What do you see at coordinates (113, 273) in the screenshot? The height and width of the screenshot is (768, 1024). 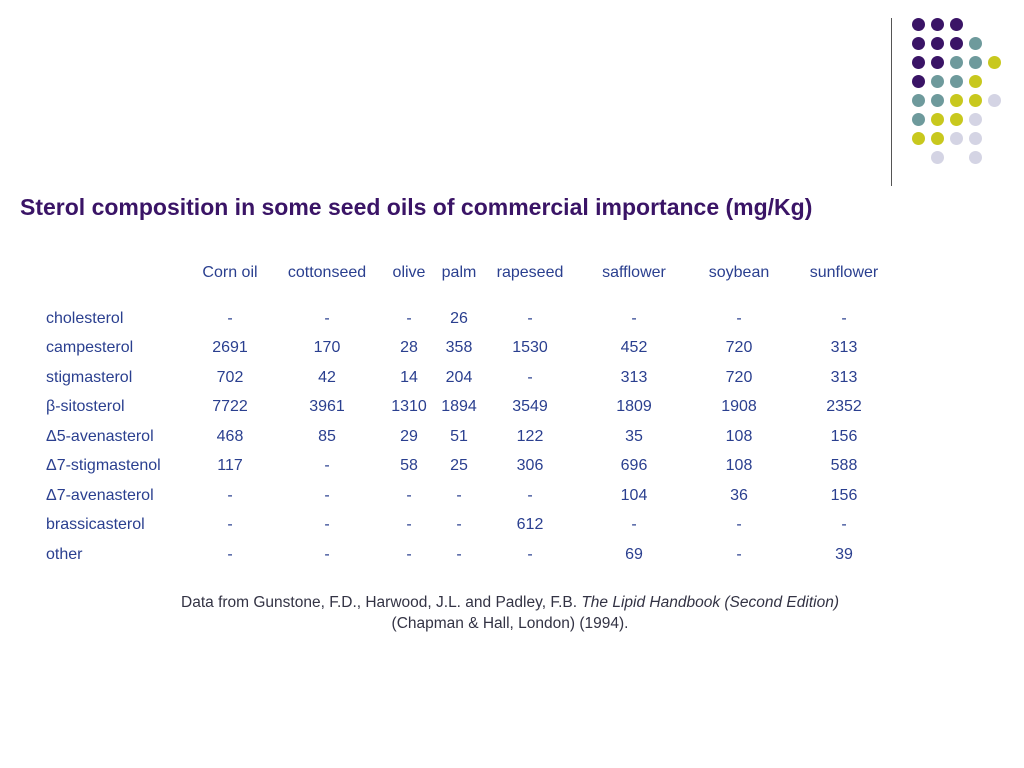 I see `header-corner` at bounding box center [113, 273].